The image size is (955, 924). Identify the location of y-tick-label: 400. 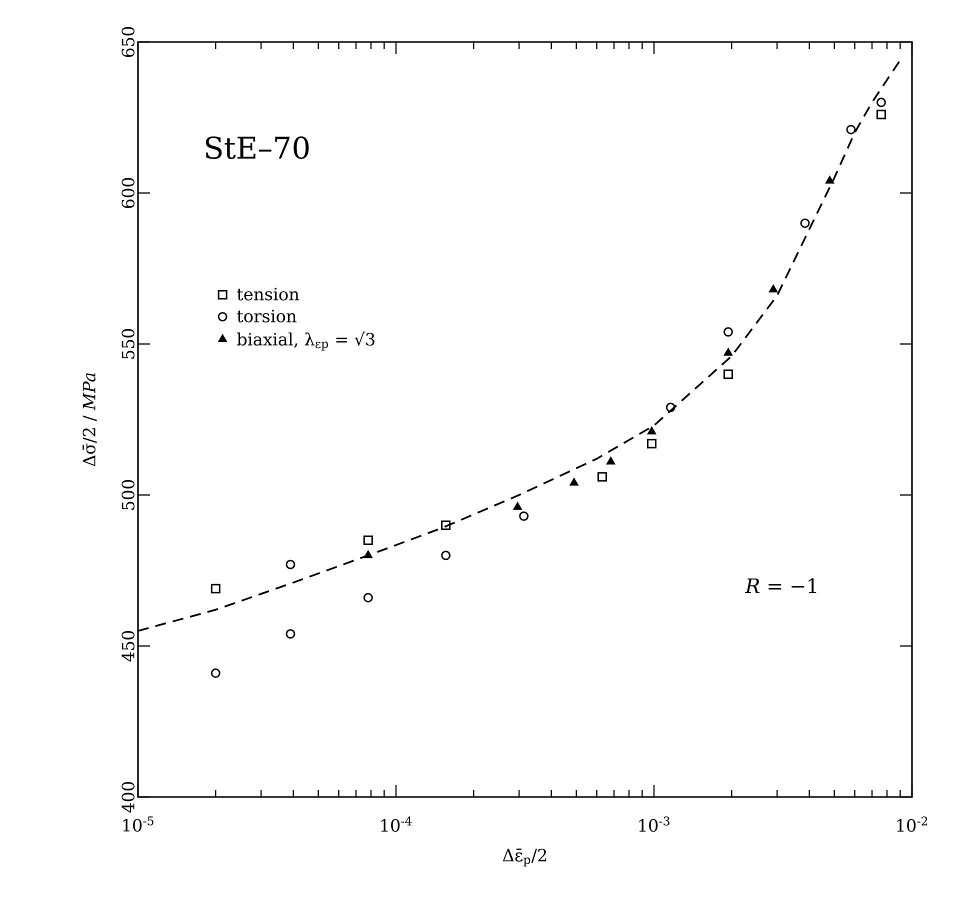
(128, 797).